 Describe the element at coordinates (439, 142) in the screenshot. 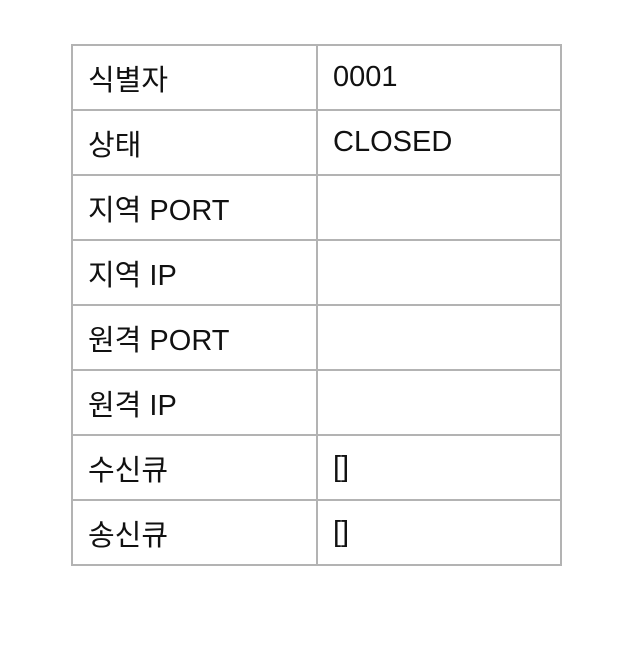

I see `row-value-state: CLOSED` at that location.